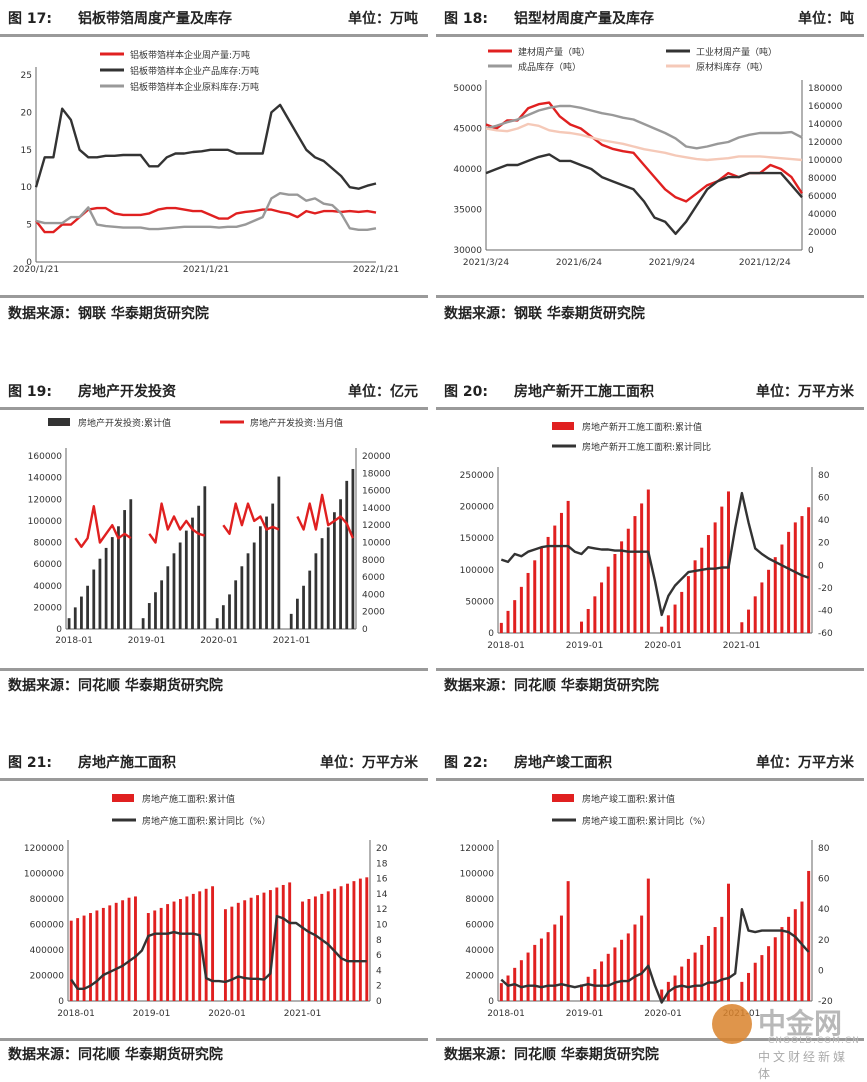 This screenshot has height=1082, width=867. What do you see at coordinates (155, 19) in the screenshot?
I see `chart-title: 铝板带箔周度产量及库存` at bounding box center [155, 19].